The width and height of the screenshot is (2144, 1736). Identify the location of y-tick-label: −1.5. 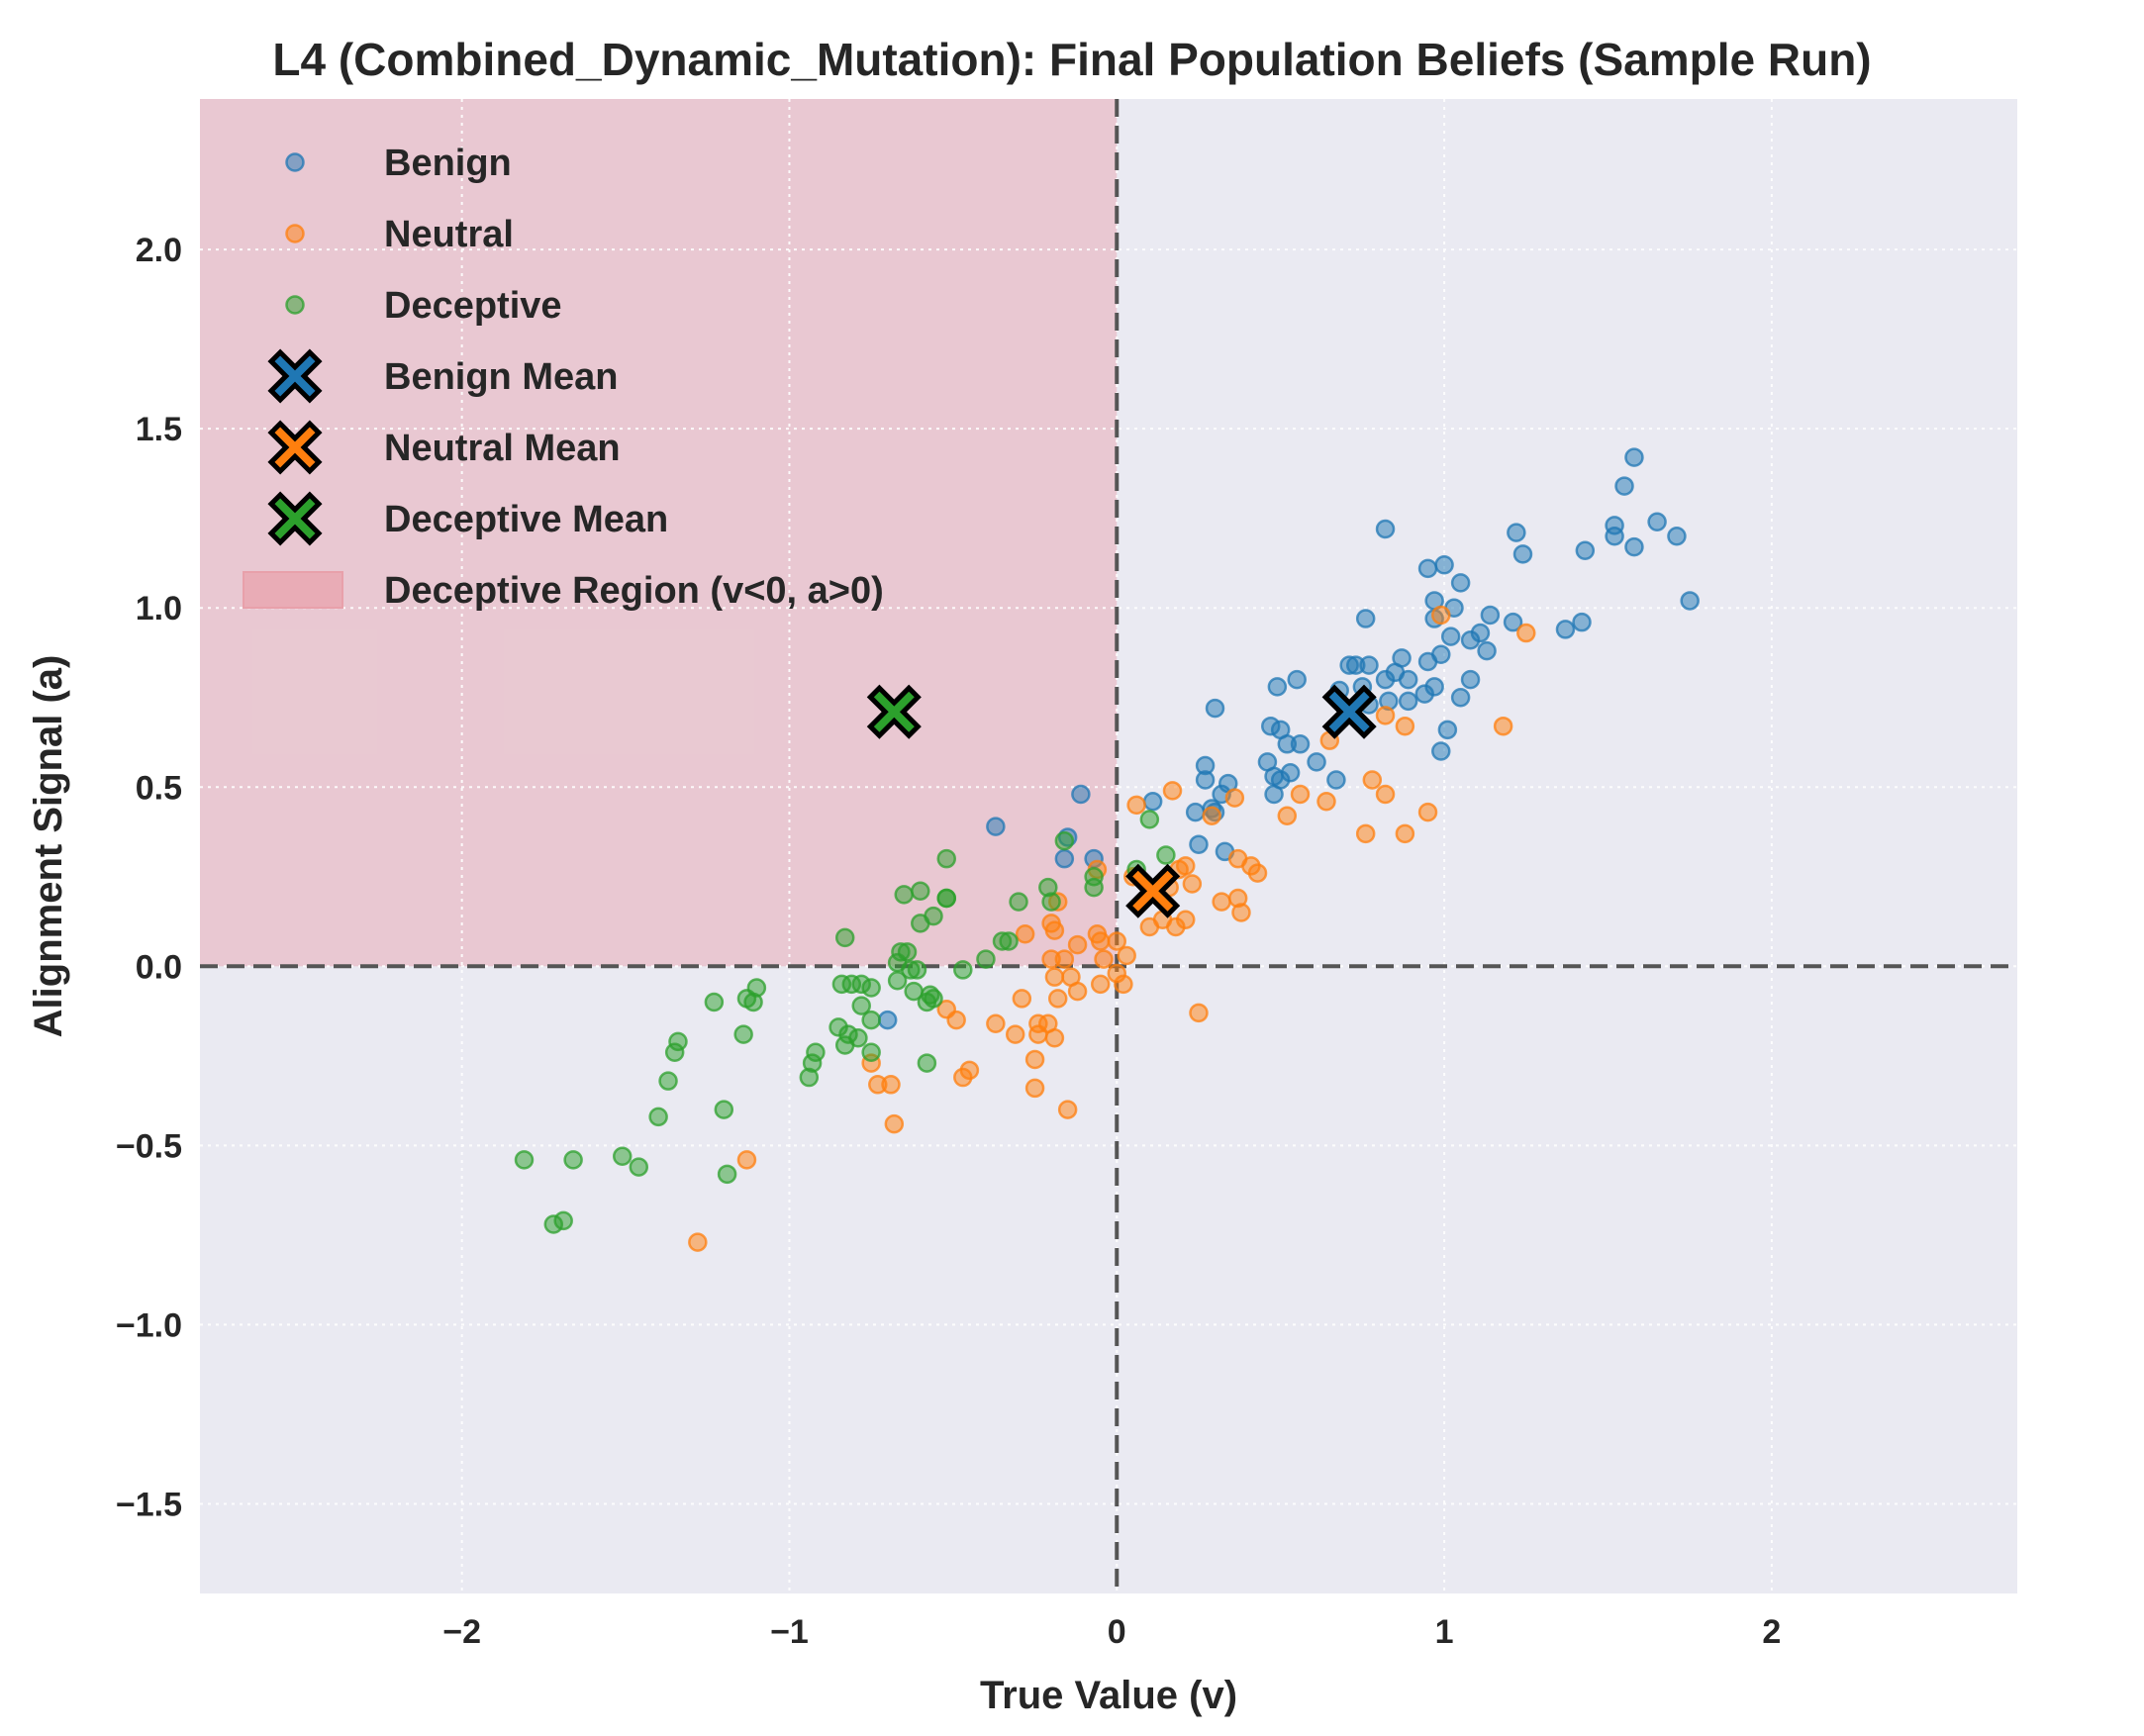
(149, 1504).